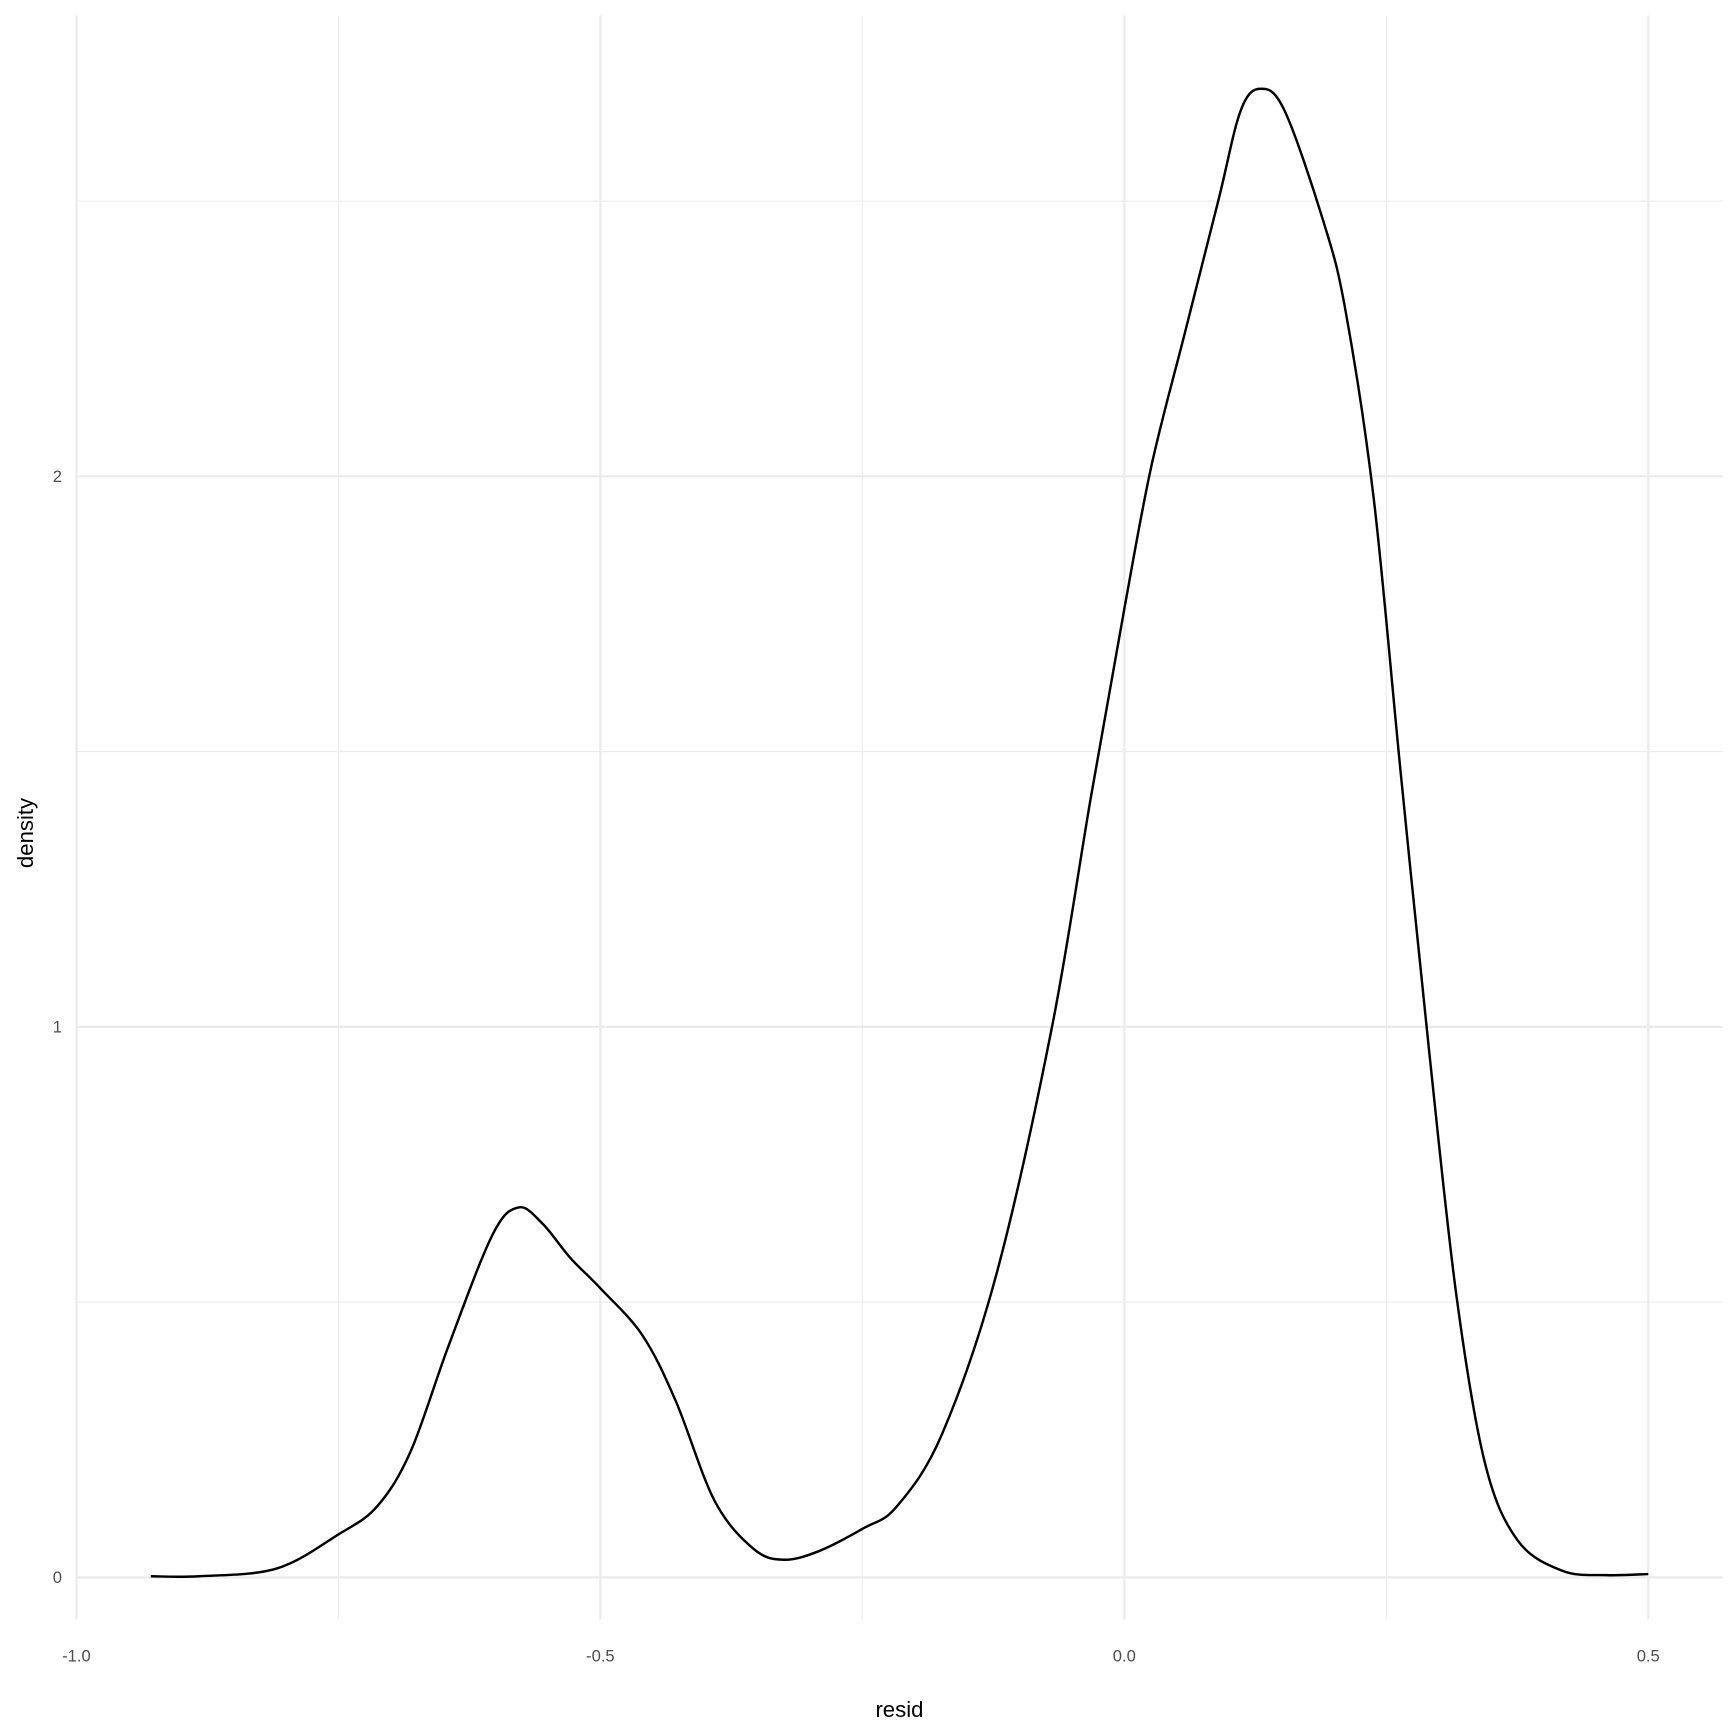  I want to click on x-tick-label: 0.0, so click(1124, 1656).